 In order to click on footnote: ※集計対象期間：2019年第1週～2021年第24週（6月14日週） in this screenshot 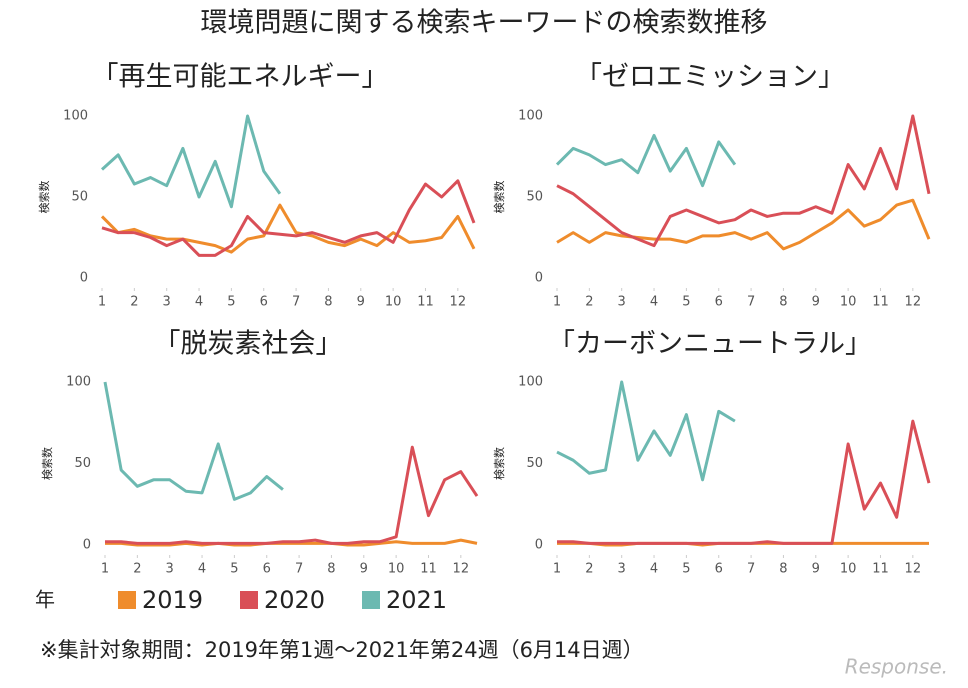, I will do `click(342, 650)`.